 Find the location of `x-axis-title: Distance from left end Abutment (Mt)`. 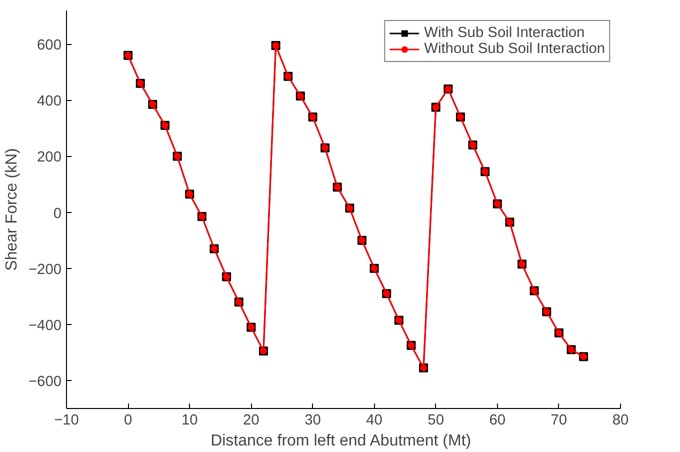

x-axis-title: Distance from left end Abutment (Mt) is located at coordinates (341, 441).